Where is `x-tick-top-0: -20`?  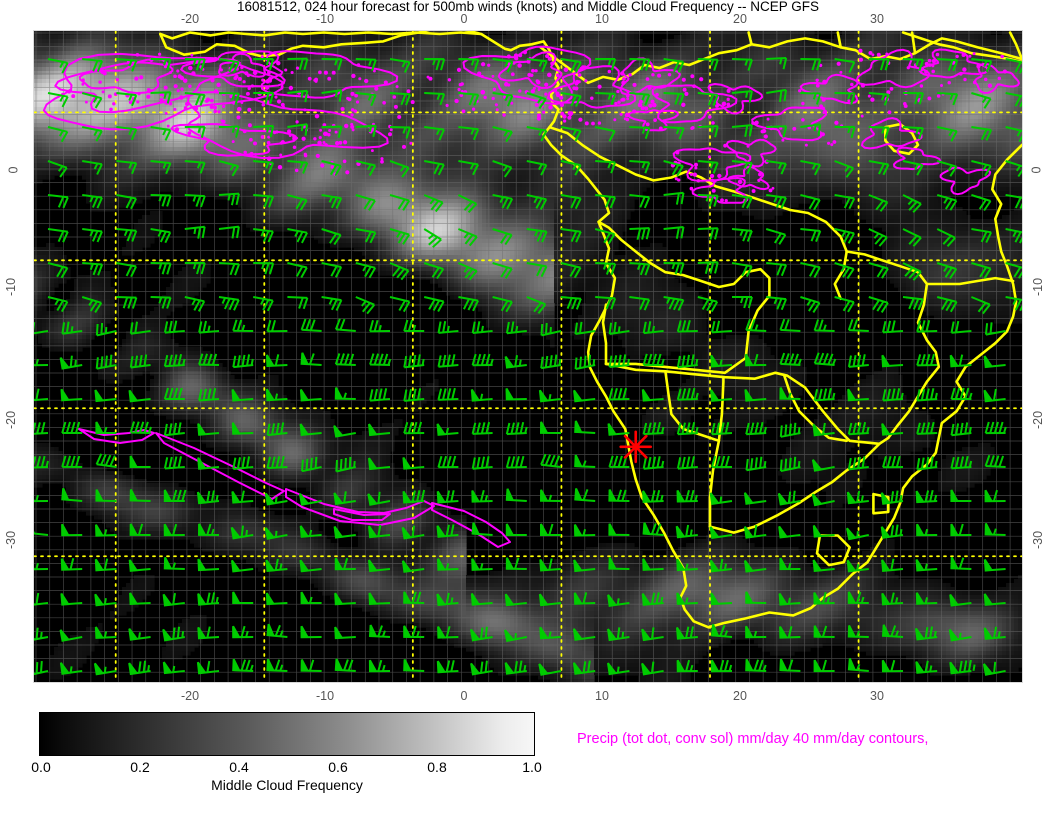 x-tick-top-0: -20 is located at coordinates (190, 19).